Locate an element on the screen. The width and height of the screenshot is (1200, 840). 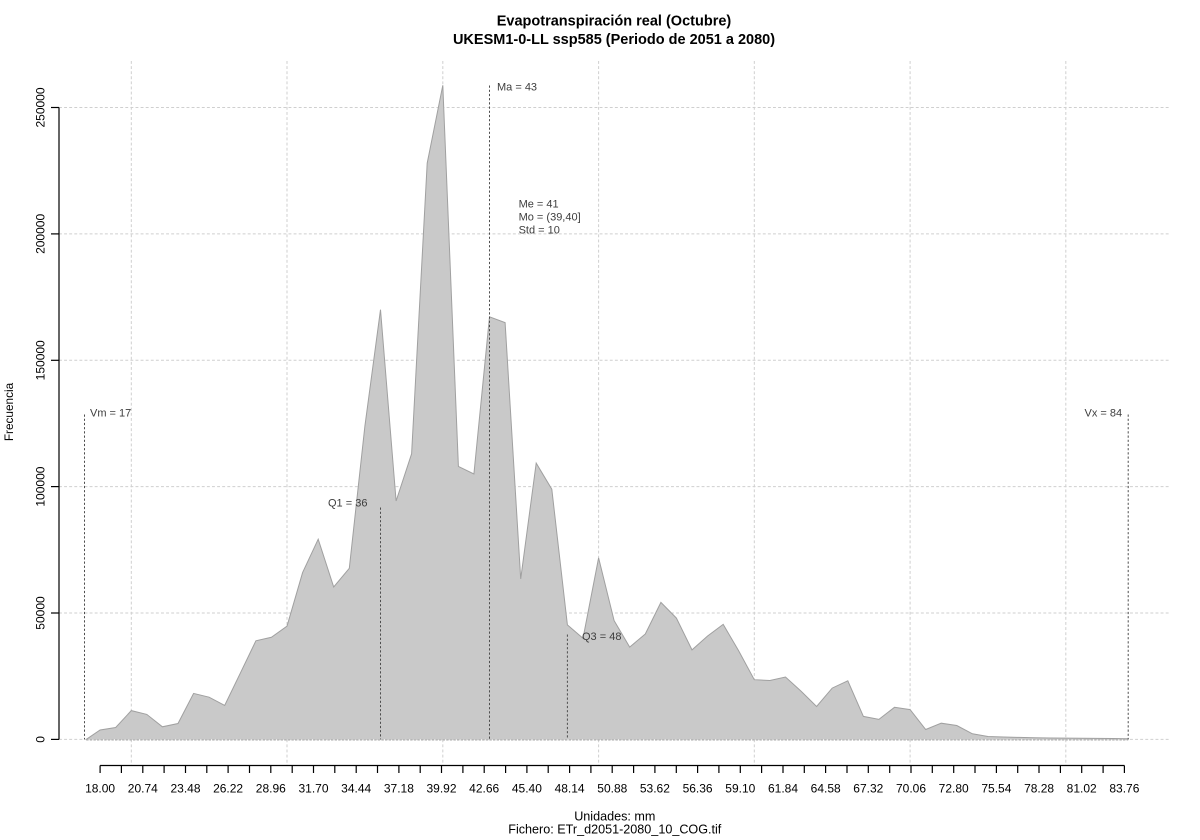
svg-text: 150000 is located at coordinates (41, 360).